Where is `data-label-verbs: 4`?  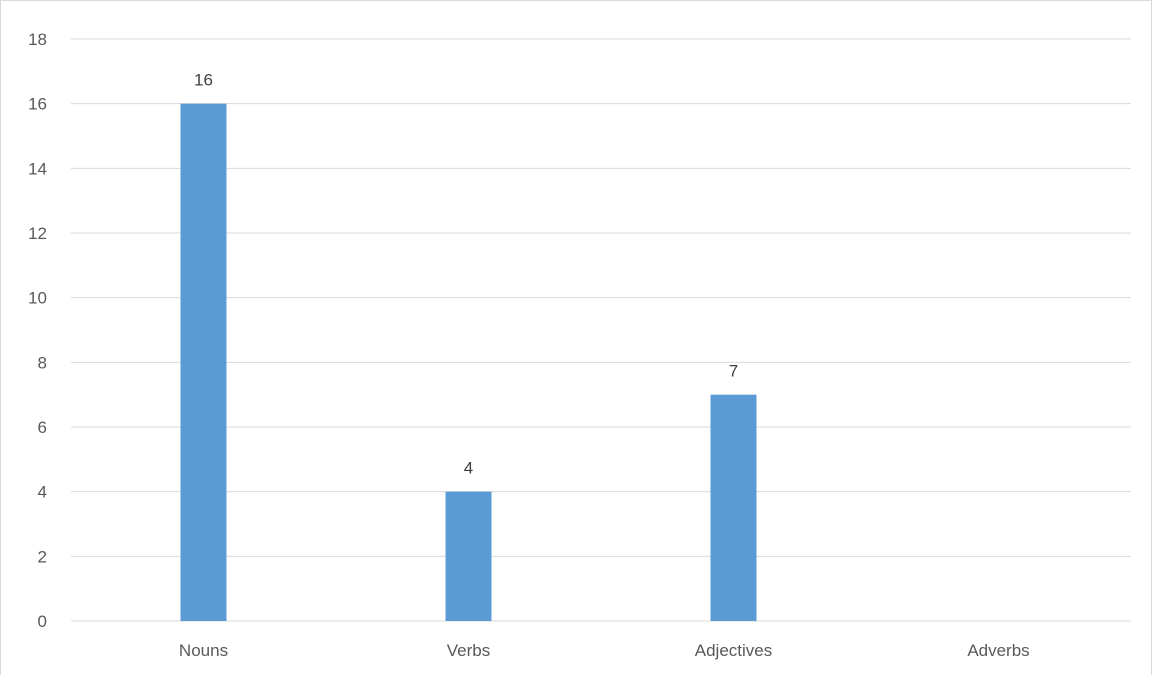 data-label-verbs: 4 is located at coordinates (468, 468).